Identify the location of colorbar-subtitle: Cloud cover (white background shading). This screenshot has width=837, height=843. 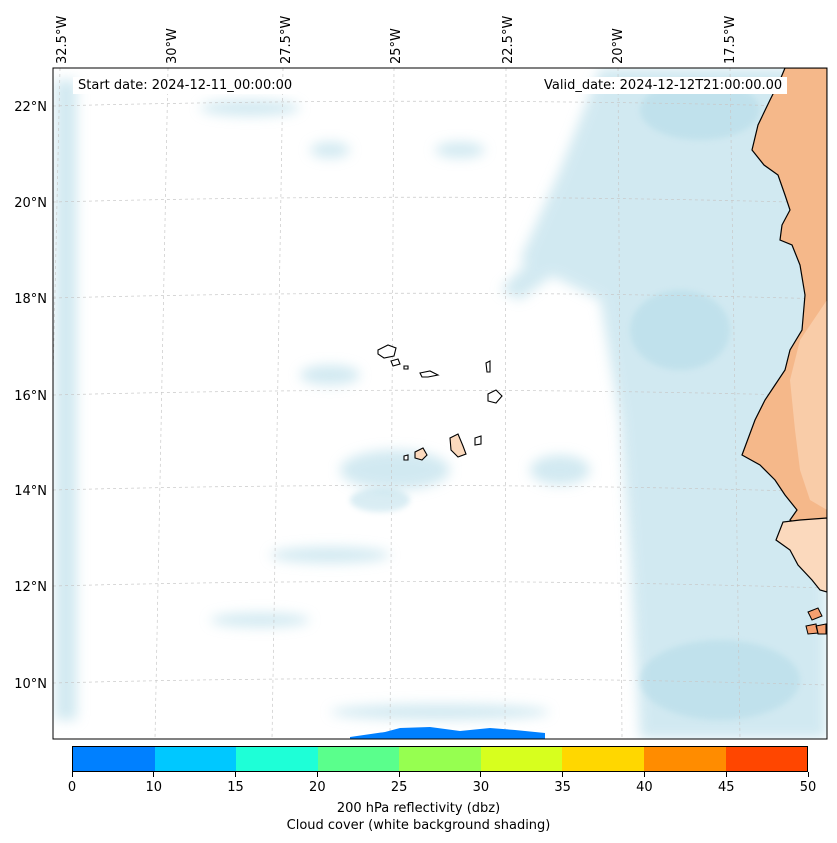
(418, 825).